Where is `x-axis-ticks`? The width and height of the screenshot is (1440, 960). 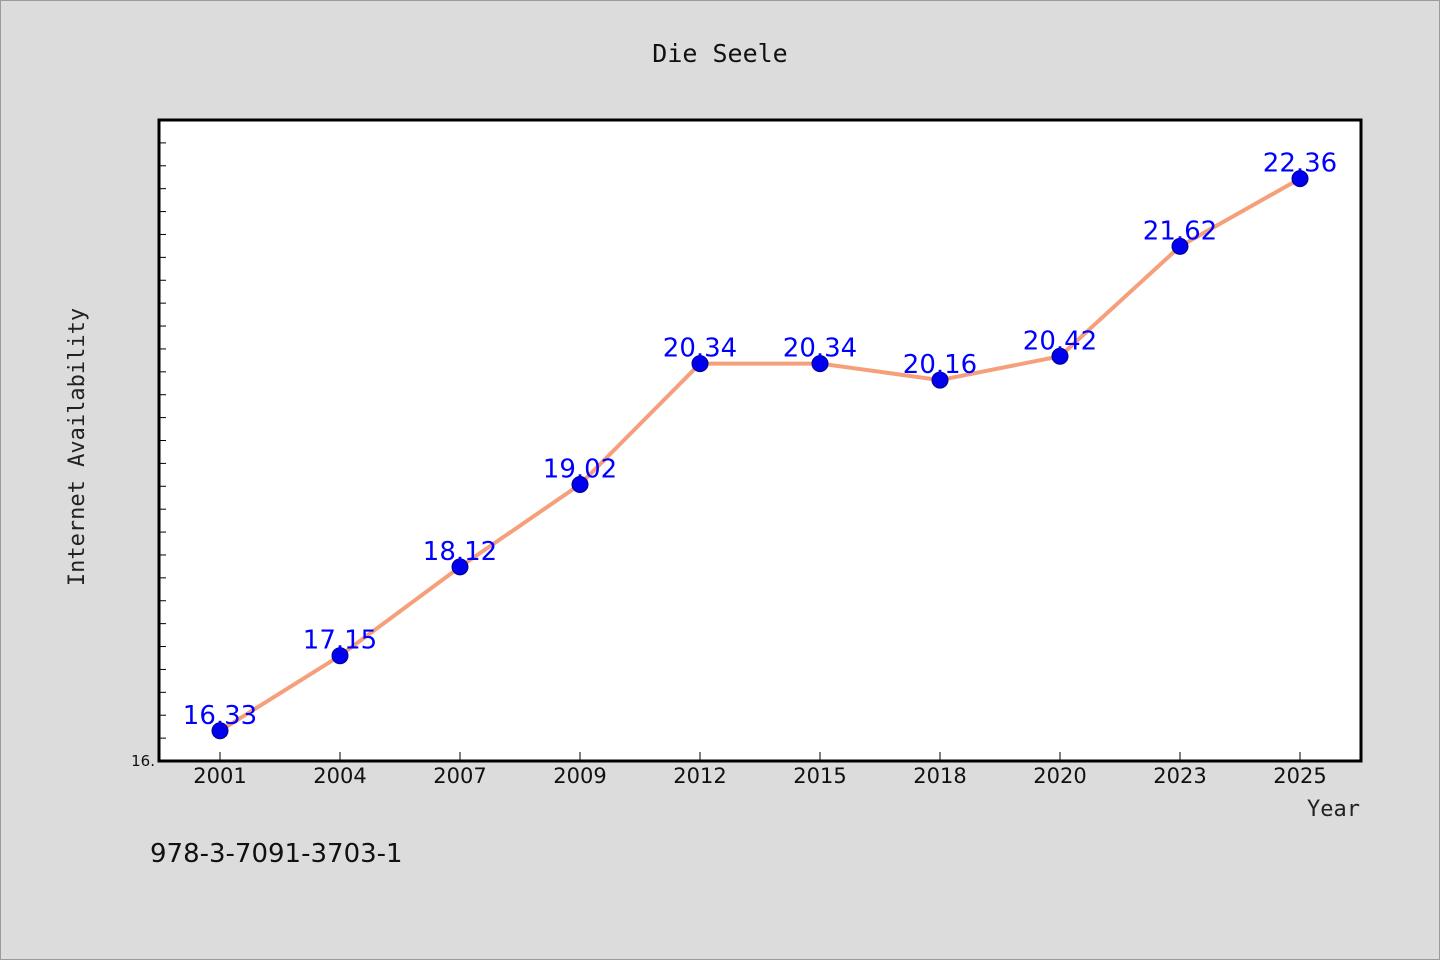
x-axis-ticks is located at coordinates (760, 756).